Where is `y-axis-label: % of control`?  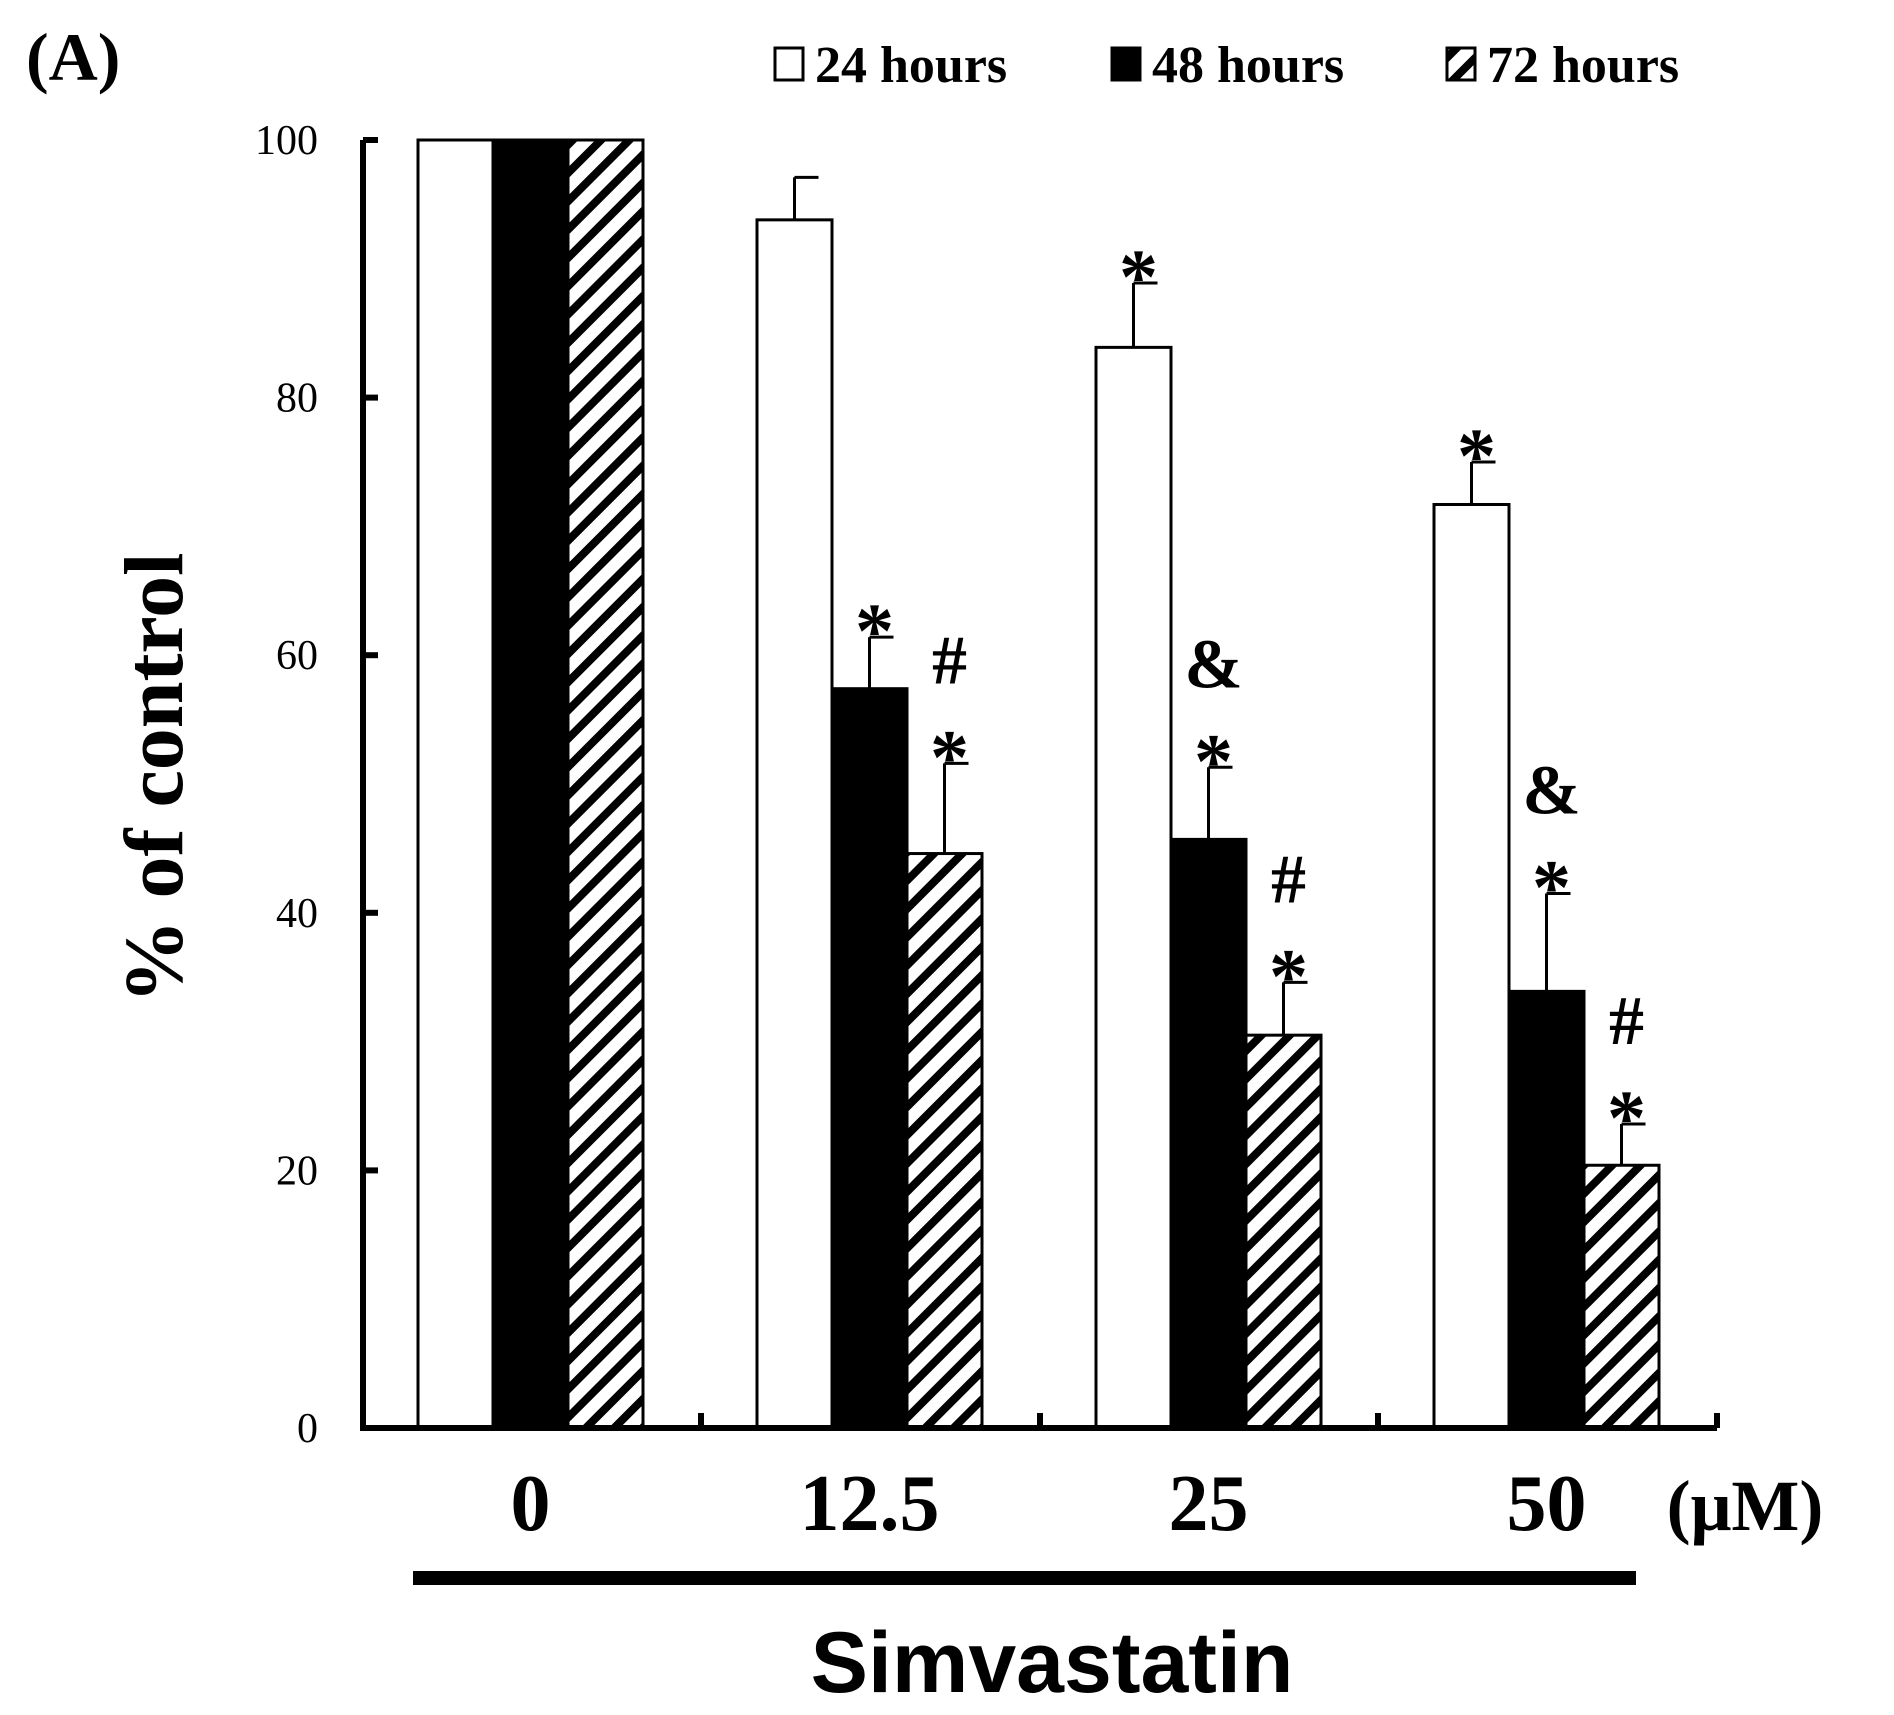
y-axis-label: % of control is located at coordinates (154, 777).